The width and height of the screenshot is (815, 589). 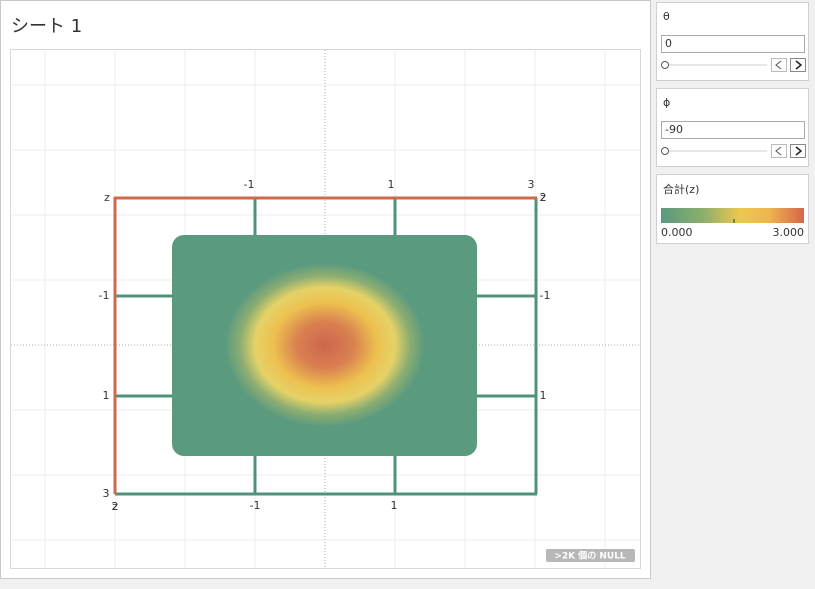 I want to click on heatmap-surface, so click(x=324, y=345).